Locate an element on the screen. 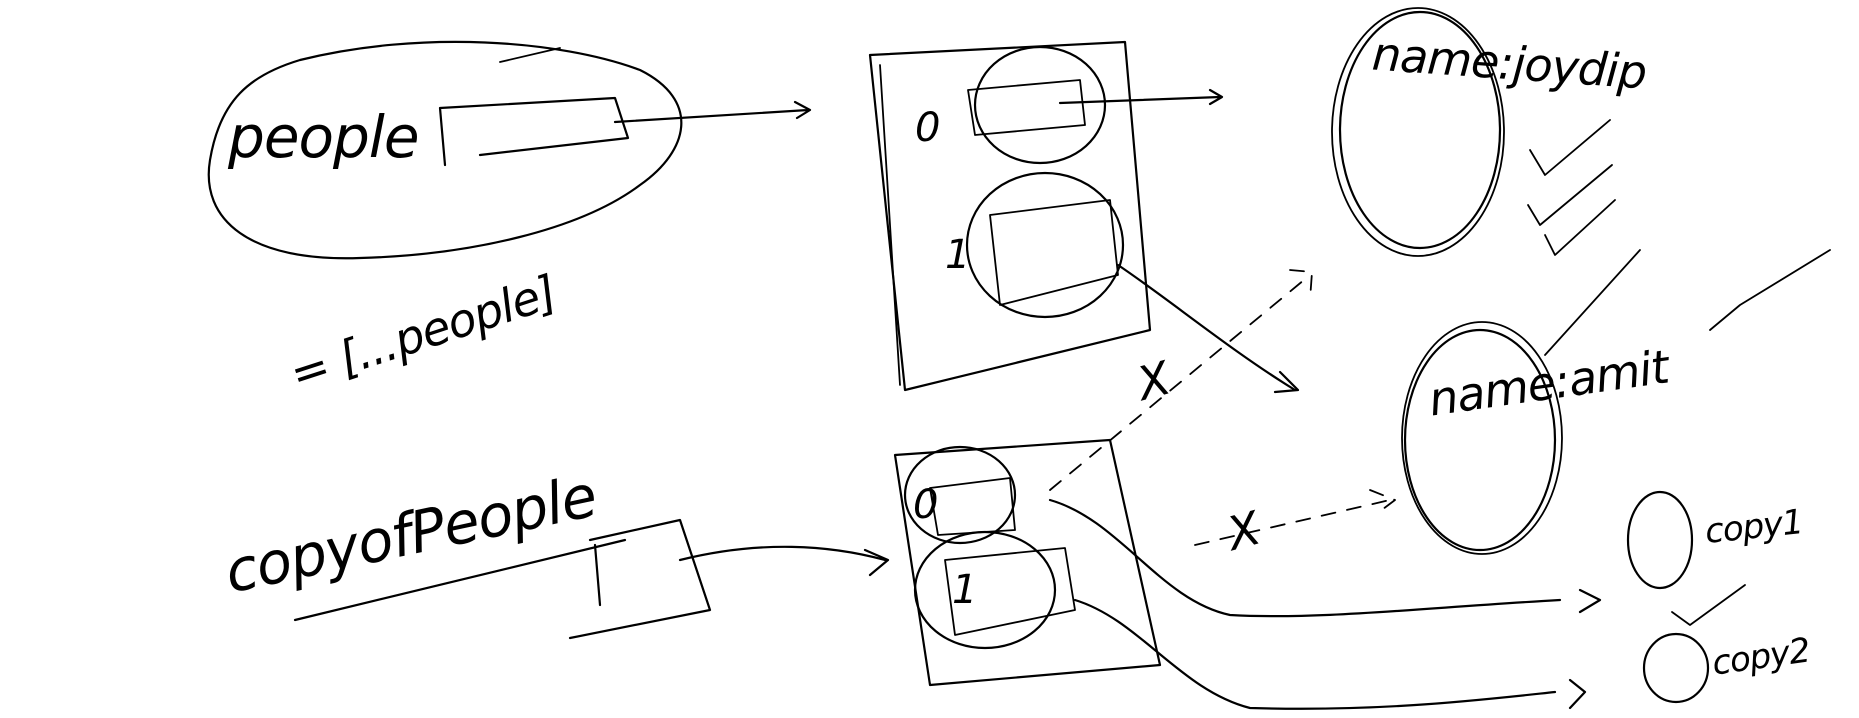 Image resolution: width=1859 pixels, height=718 pixels. object-joydip-oval is located at coordinates (1420, 130).